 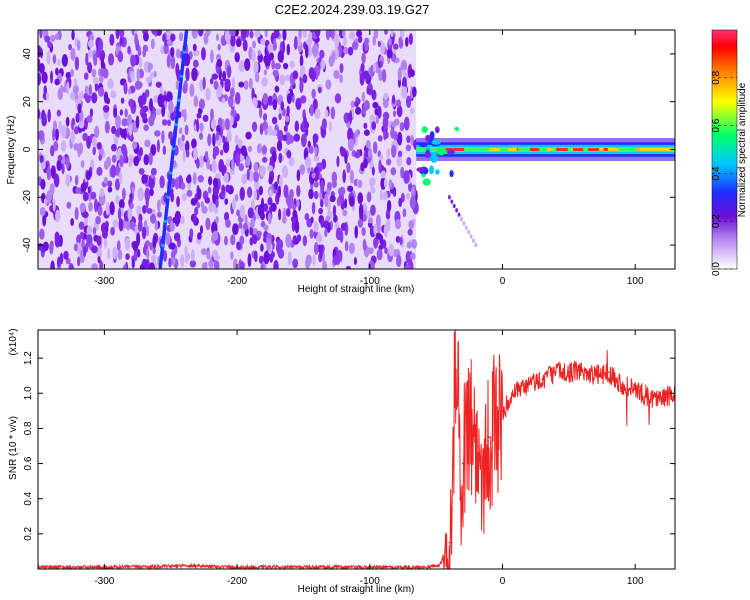 I want to click on spectrogram-x-axis-label: Height of straight line (km), so click(x=356, y=289).